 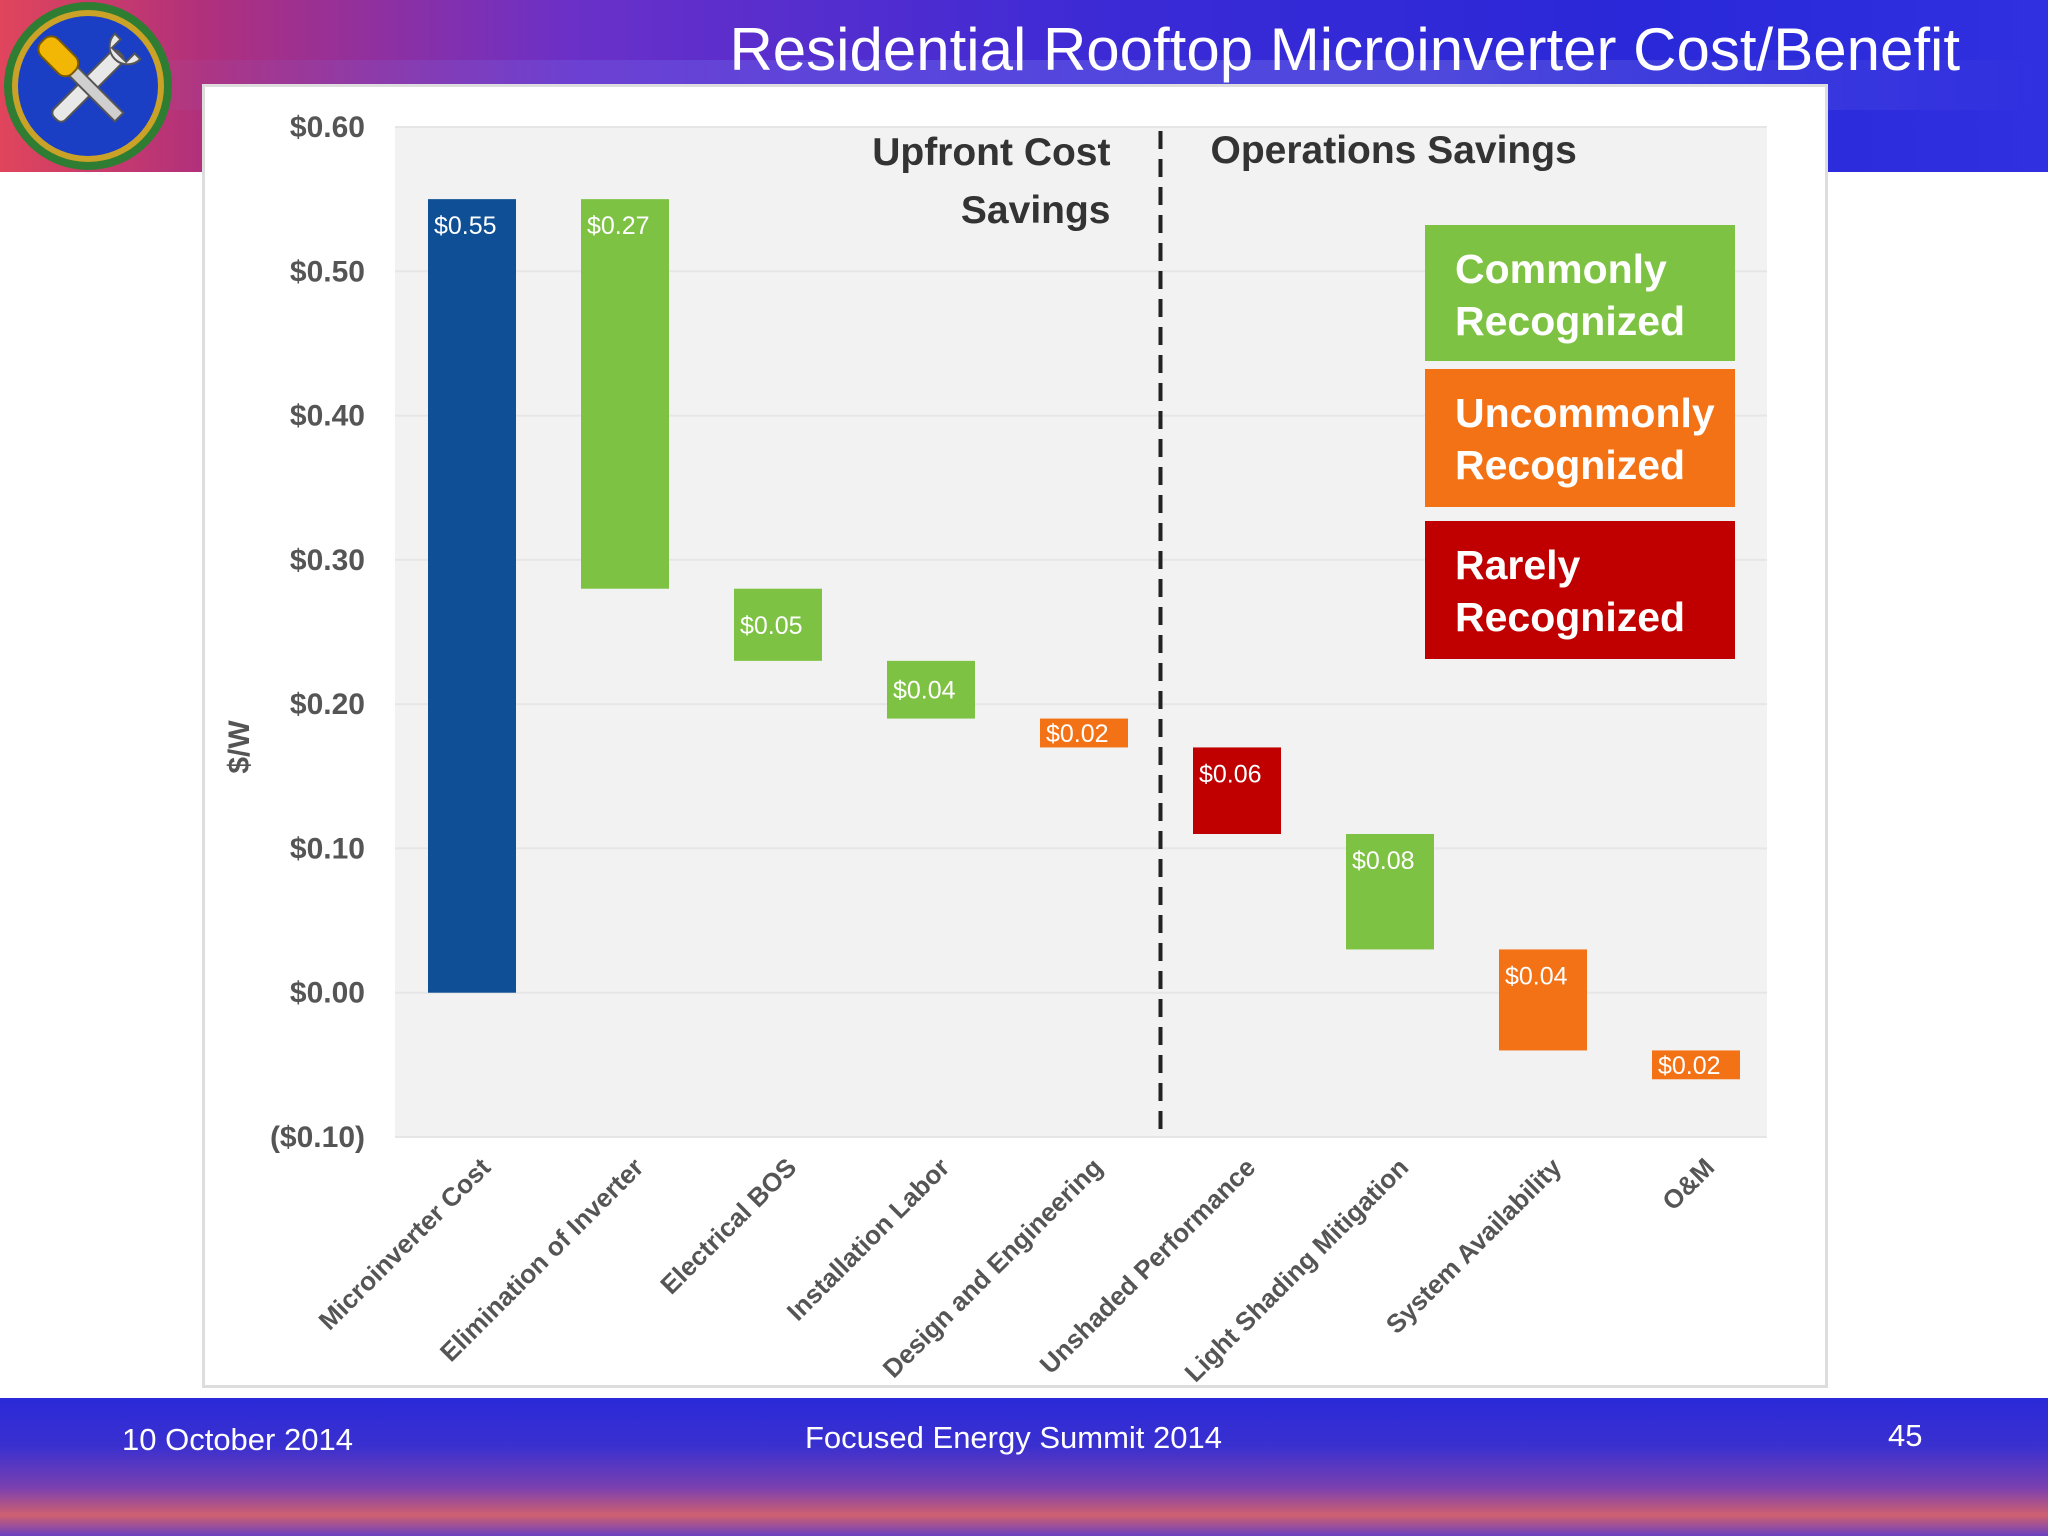 I want to click on y-tick-label: ($0.10), so click(x=317, y=1137).